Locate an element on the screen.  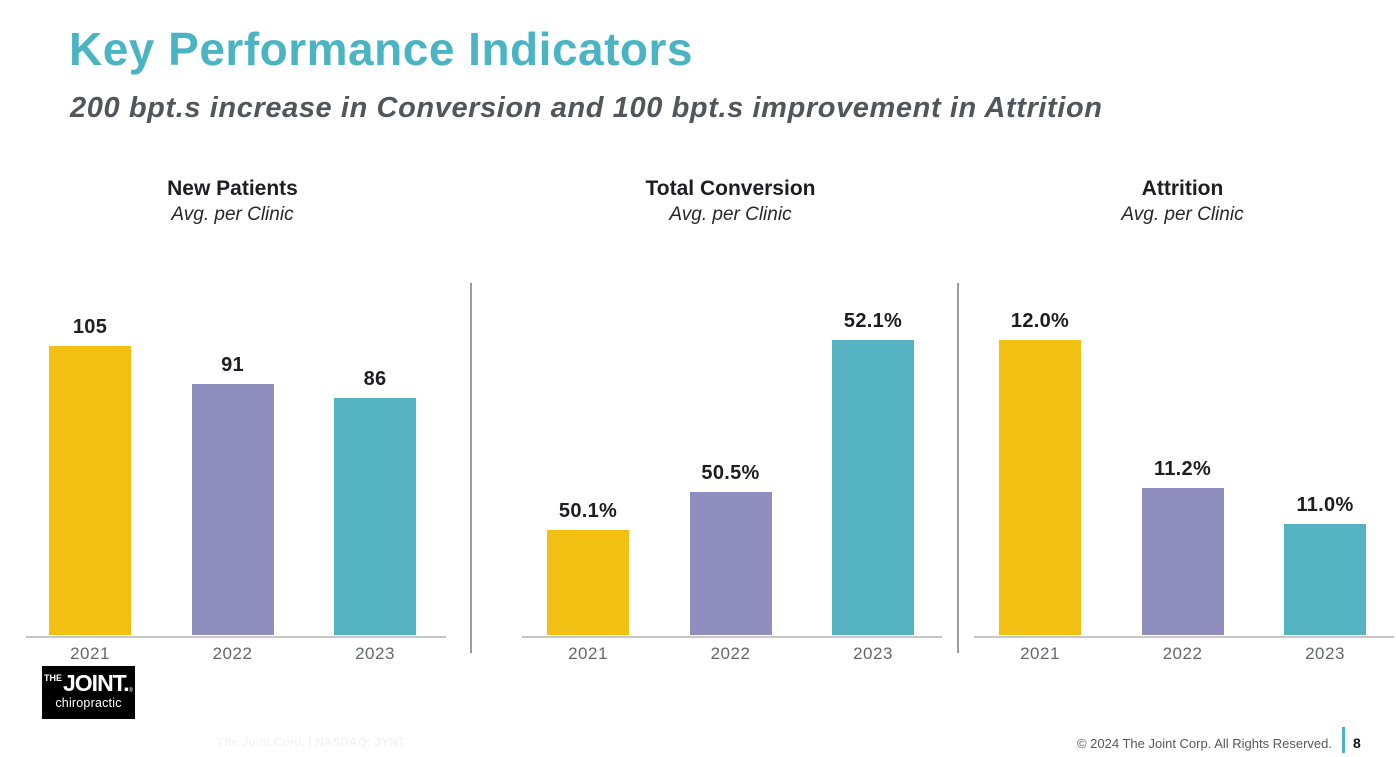
chart-title: Total Conversion is located at coordinates (730, 188).